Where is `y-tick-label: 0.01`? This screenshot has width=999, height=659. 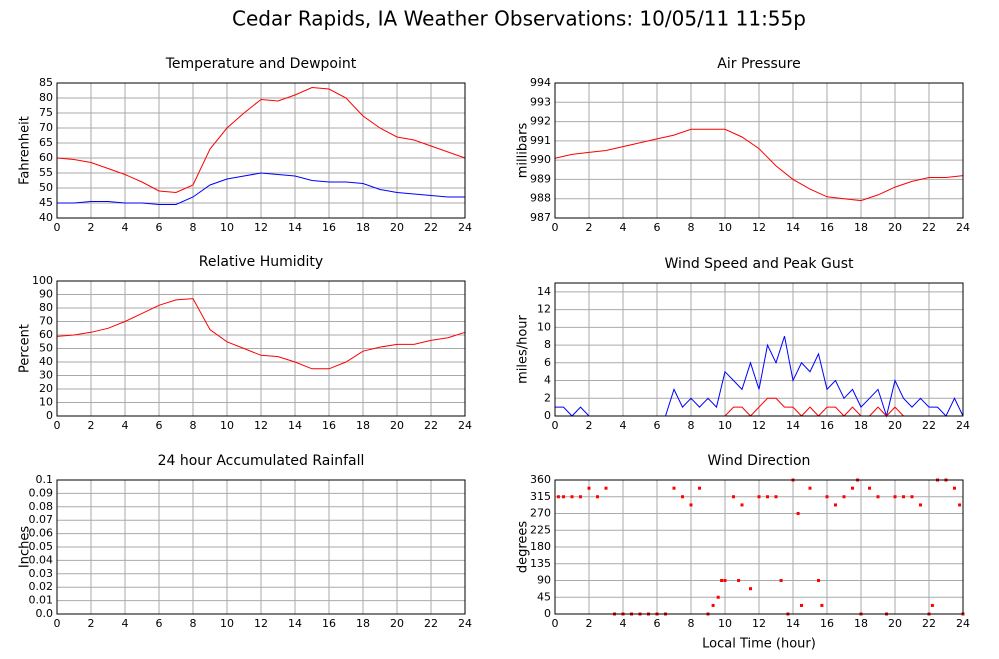 y-tick-label: 0.01 is located at coordinates (41, 600).